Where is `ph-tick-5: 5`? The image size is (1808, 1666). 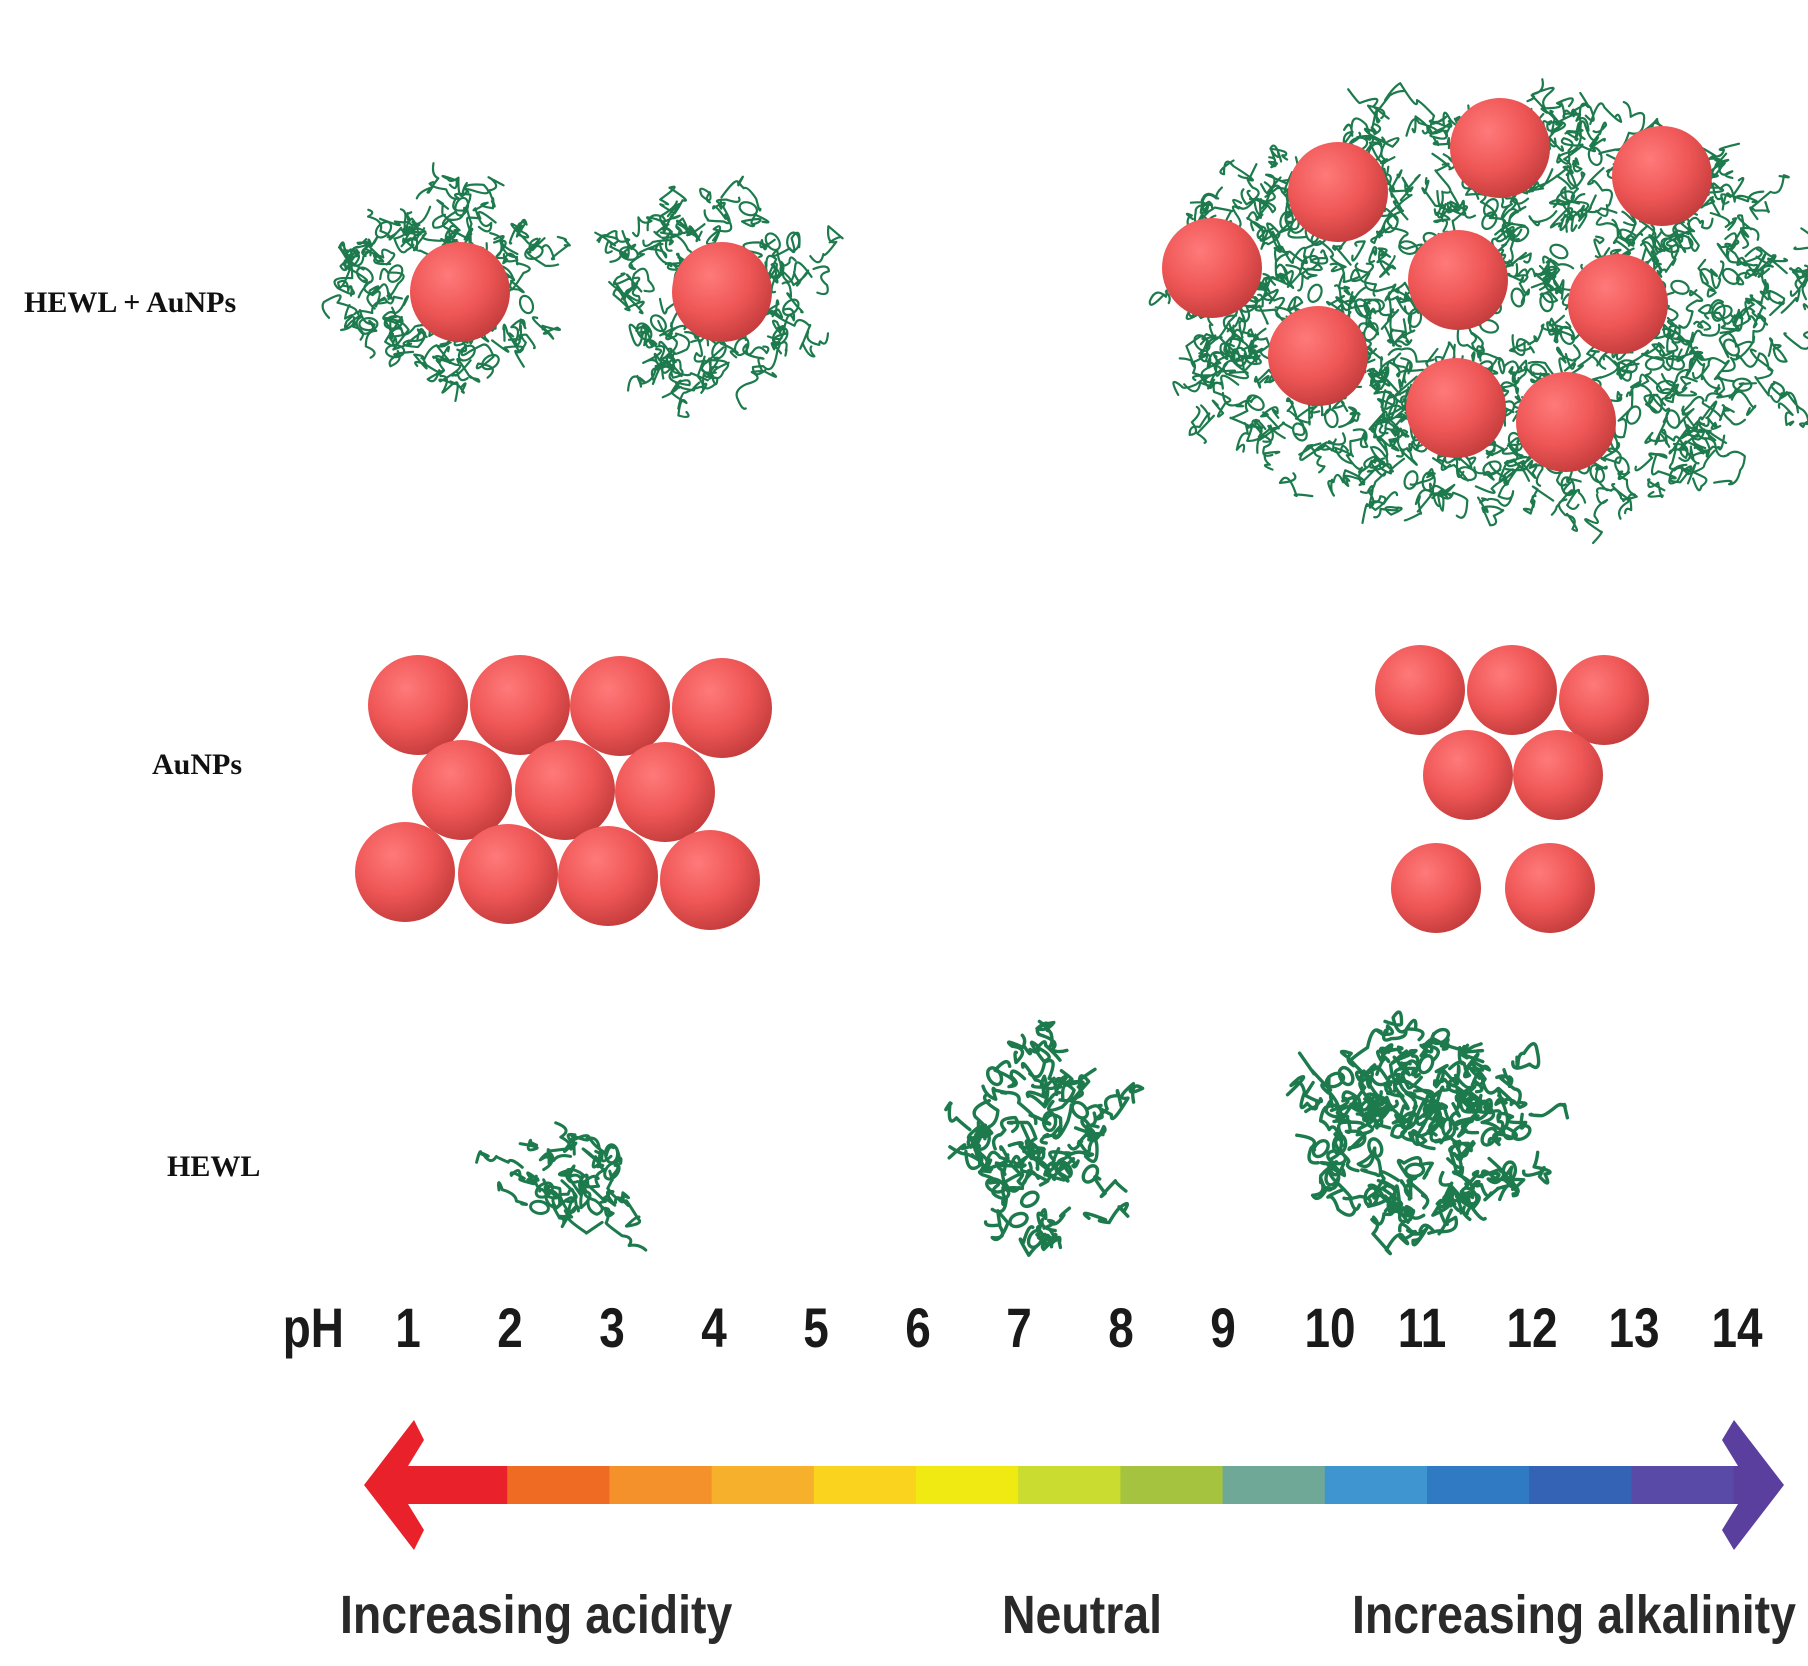 ph-tick-5: 5 is located at coordinates (816, 1327).